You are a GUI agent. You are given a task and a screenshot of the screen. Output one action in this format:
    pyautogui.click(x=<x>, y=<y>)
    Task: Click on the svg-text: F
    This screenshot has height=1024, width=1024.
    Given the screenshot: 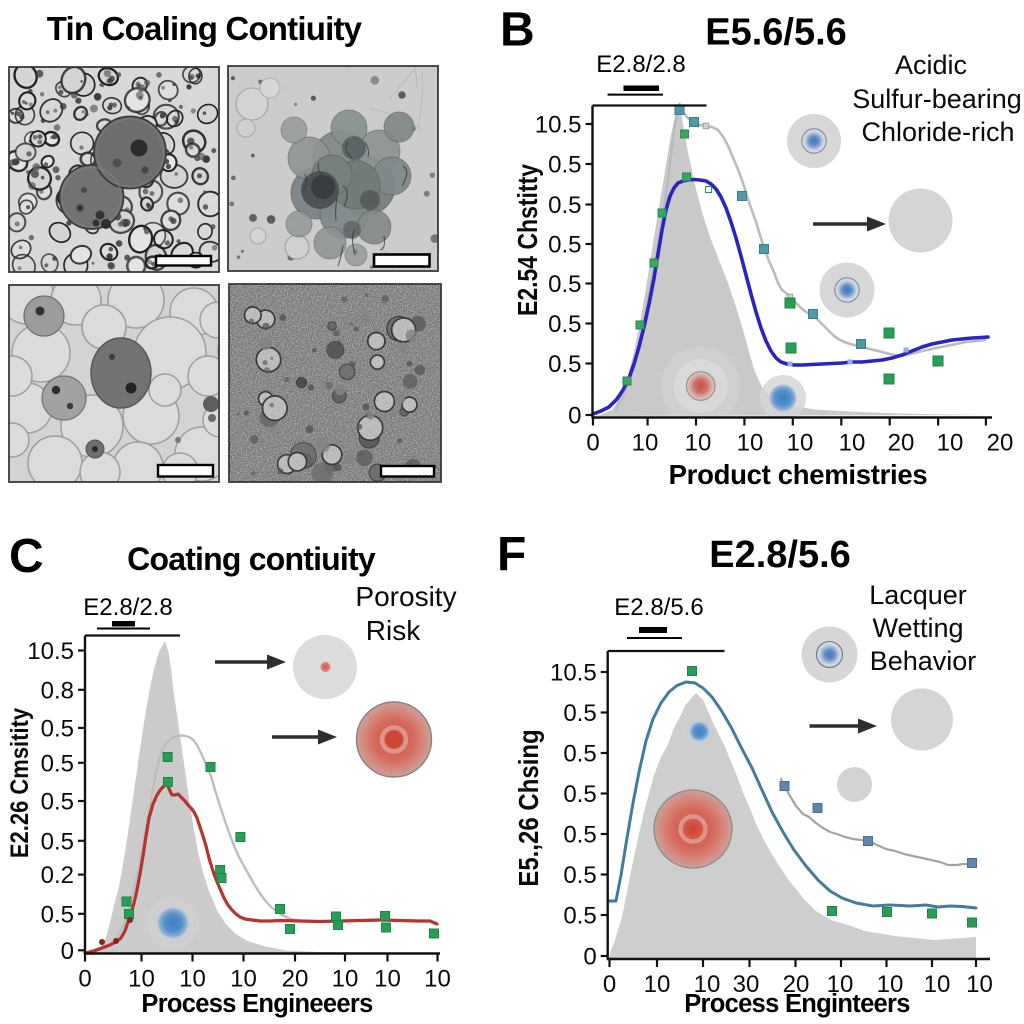 What is the action you would take?
    pyautogui.click(x=511, y=554)
    